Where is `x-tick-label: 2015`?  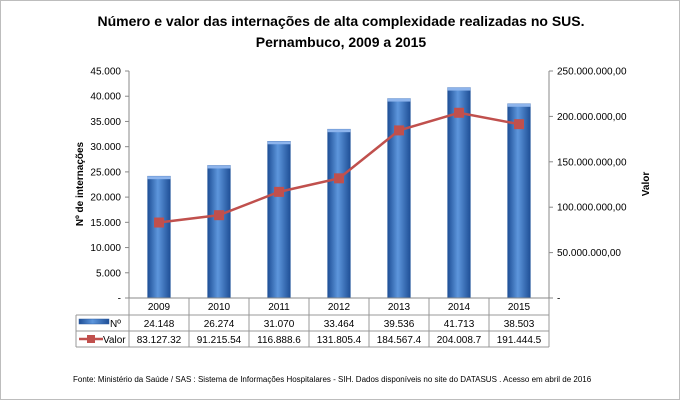
x-tick-label: 2015 is located at coordinates (519, 307).